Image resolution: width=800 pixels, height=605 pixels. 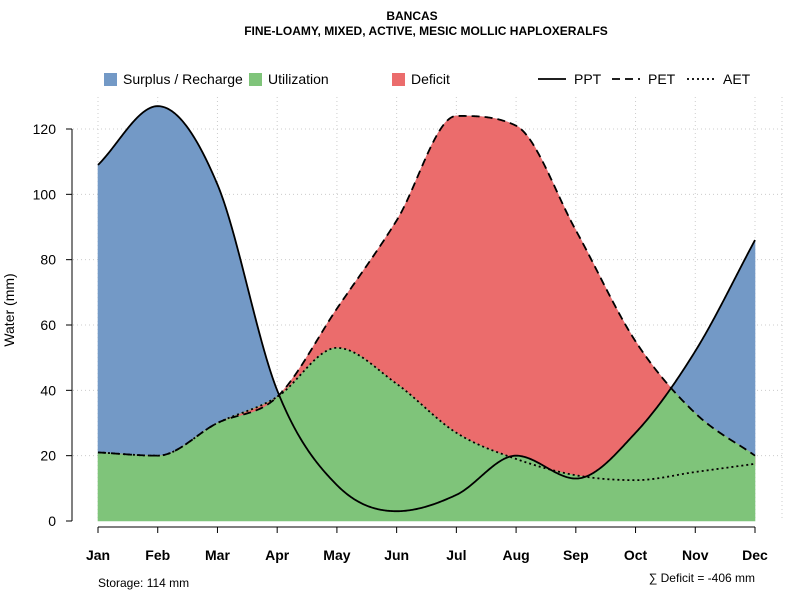 I want to click on y-tick-label: 80, so click(x=48, y=260).